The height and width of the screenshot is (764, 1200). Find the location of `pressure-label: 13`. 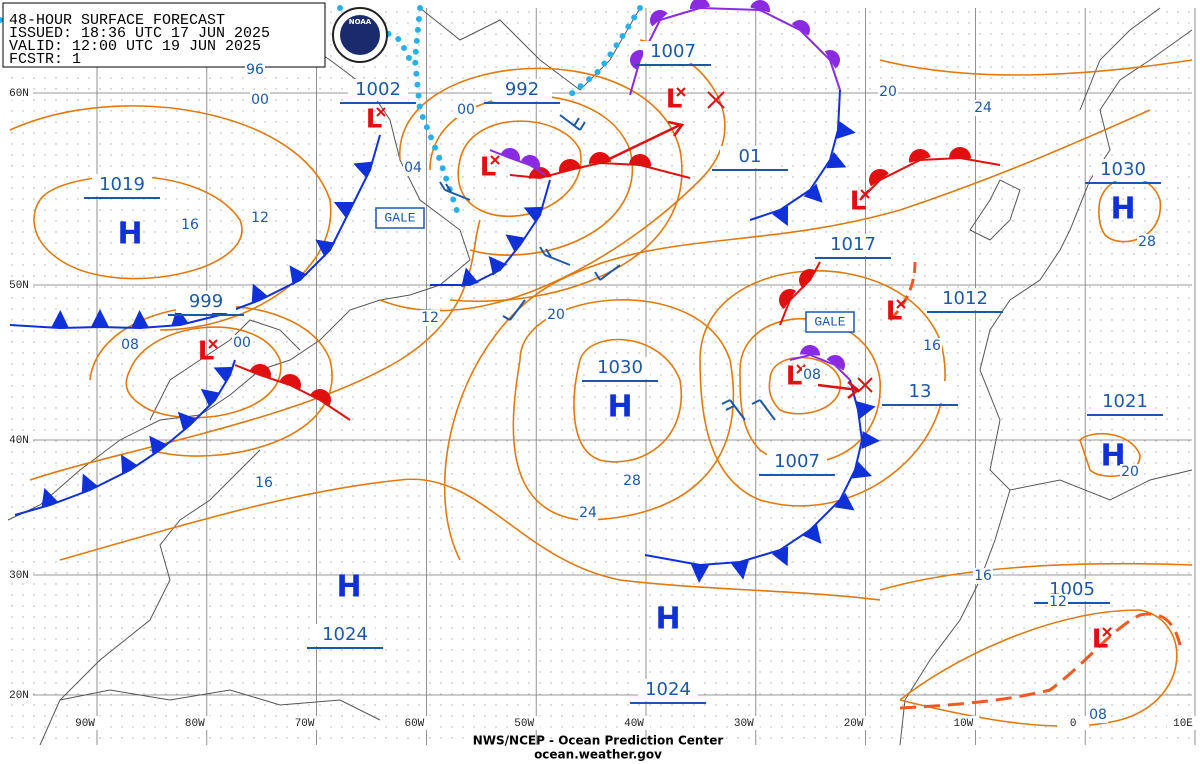

pressure-label: 13 is located at coordinates (920, 391).